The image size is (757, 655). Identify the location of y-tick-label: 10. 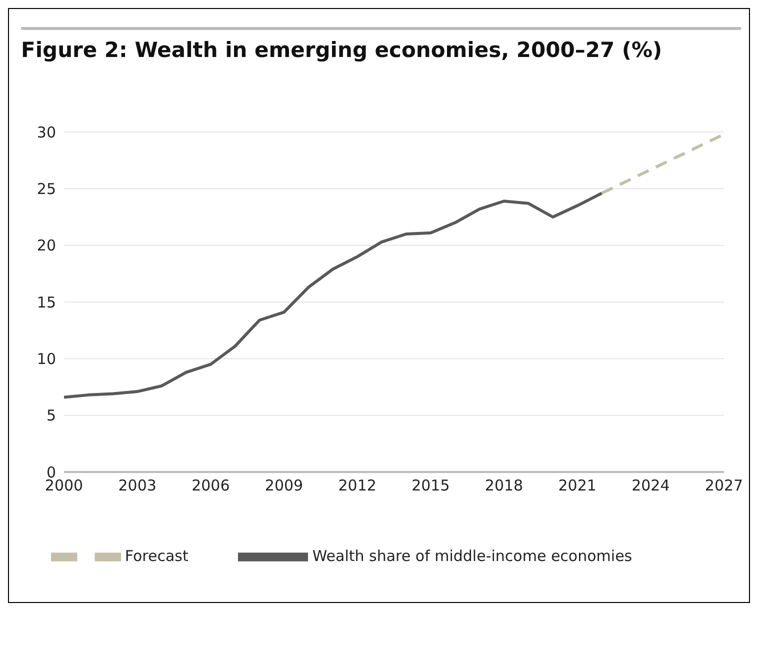
(46, 359).